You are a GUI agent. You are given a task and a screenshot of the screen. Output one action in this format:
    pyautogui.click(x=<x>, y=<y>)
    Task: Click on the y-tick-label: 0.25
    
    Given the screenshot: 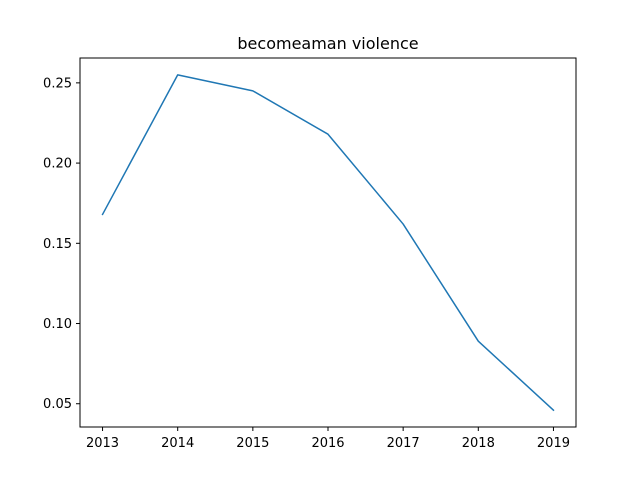 What is the action you would take?
    pyautogui.click(x=57, y=83)
    